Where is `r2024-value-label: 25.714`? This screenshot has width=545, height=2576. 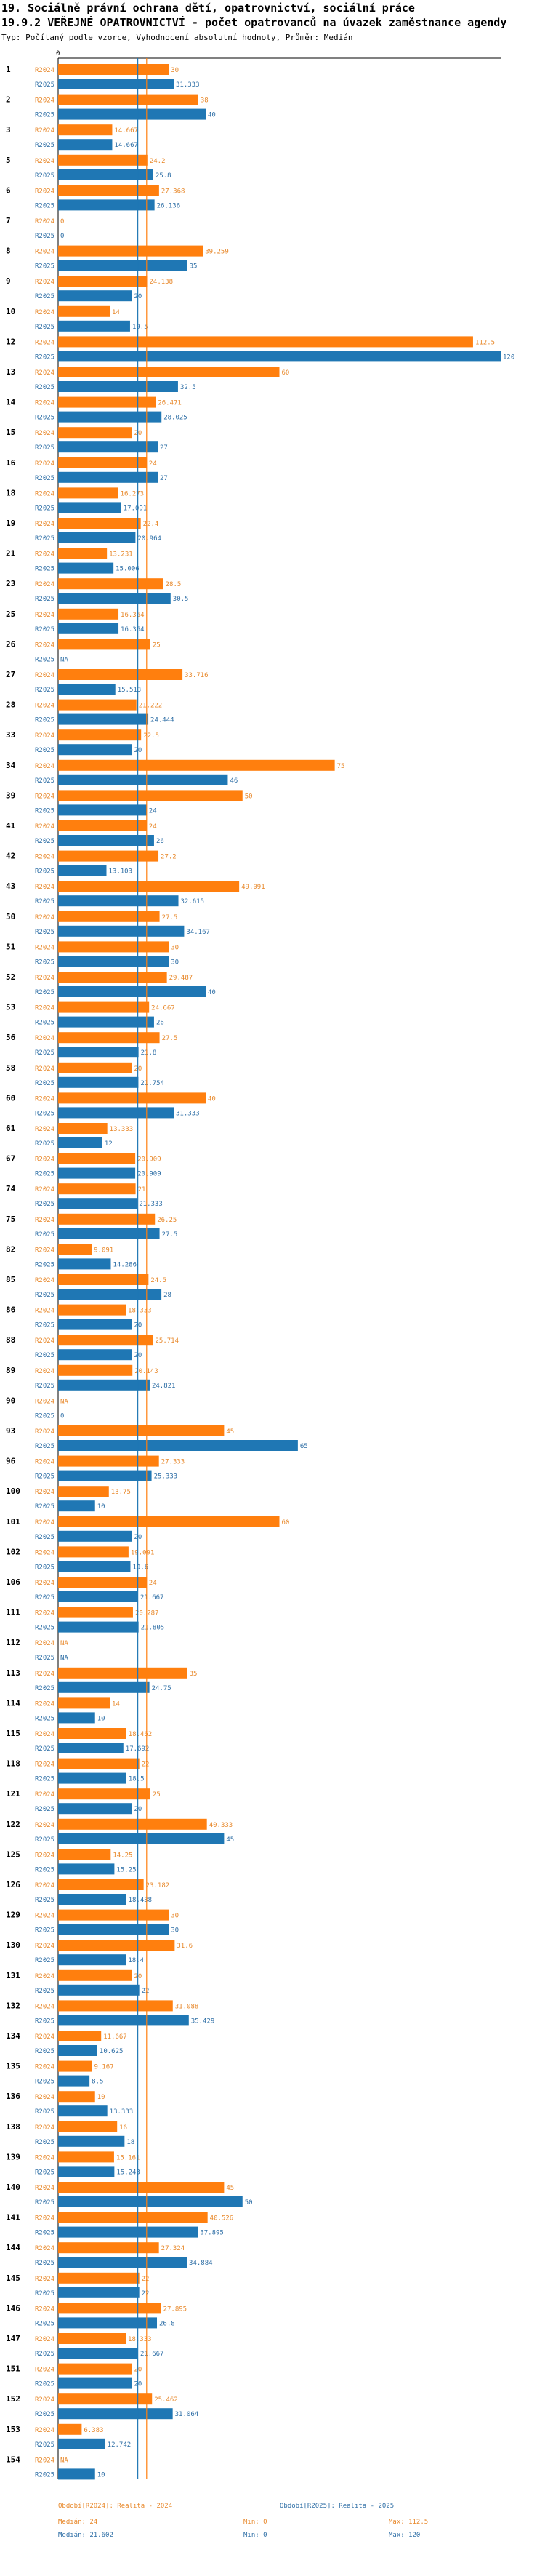
r2024-value-label: 25.714 is located at coordinates (167, 1341).